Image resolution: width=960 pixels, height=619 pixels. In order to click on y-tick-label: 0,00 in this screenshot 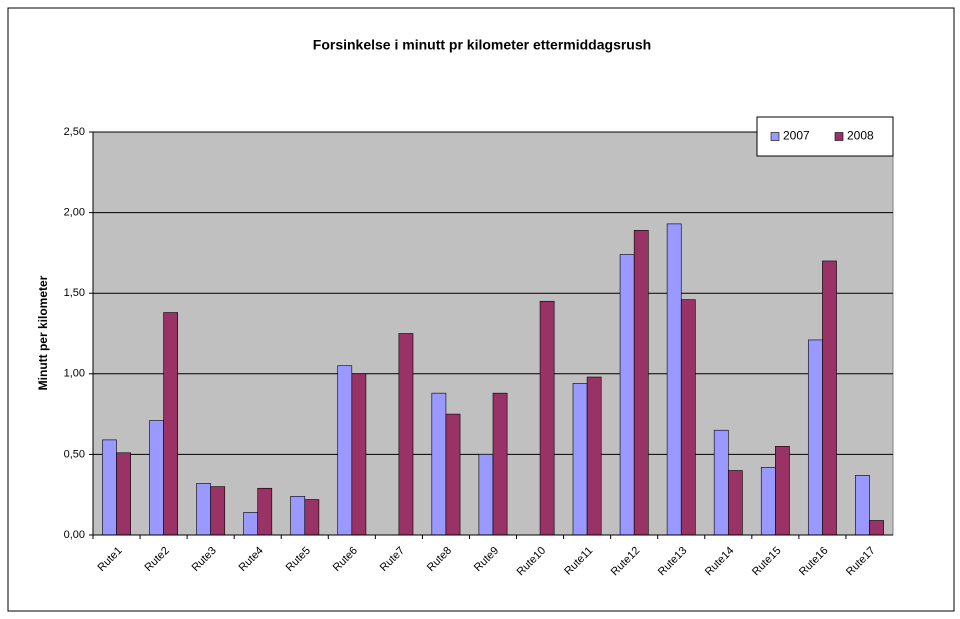, I will do `click(74, 535)`.